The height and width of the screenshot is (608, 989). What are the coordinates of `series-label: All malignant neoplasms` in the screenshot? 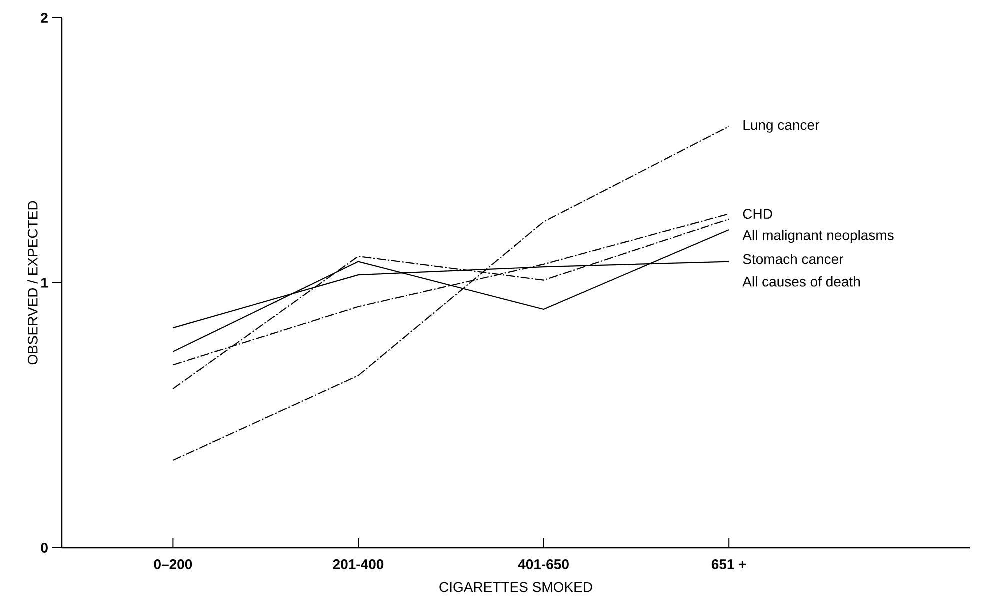 It's located at (818, 237).